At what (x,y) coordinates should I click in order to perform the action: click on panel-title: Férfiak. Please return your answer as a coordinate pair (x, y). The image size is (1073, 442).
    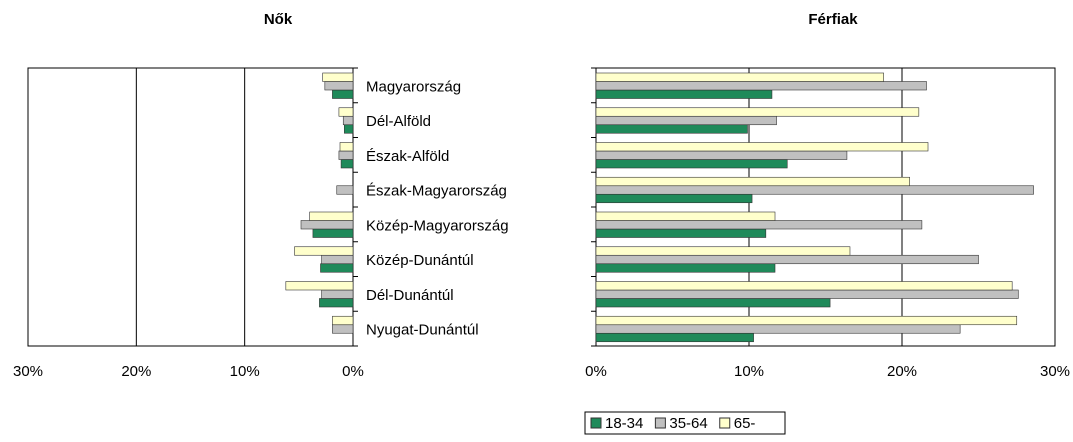
    Looking at the image, I should click on (833, 19).